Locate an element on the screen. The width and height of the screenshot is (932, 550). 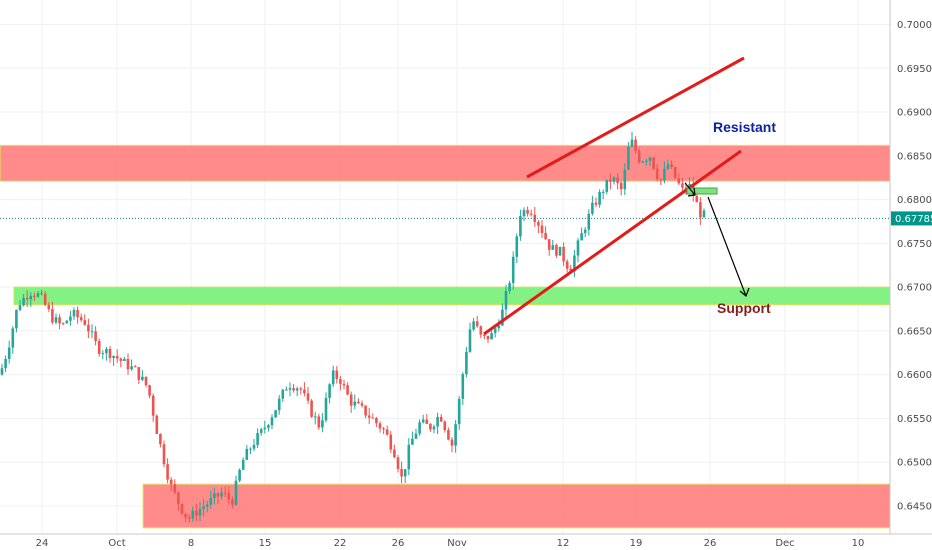
x-axis-ticks: 24 Oct 8 15 22 26 Nov 12 19 26 Dec 10 is located at coordinates (450, 543).